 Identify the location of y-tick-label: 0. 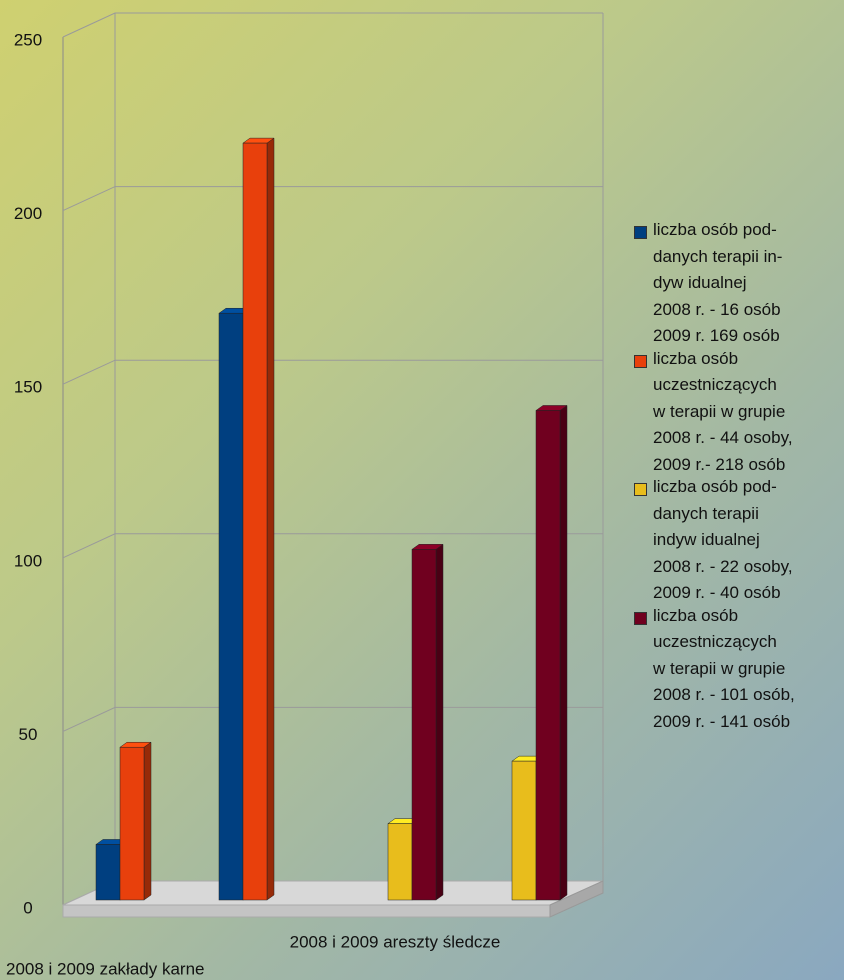
(27, 907).